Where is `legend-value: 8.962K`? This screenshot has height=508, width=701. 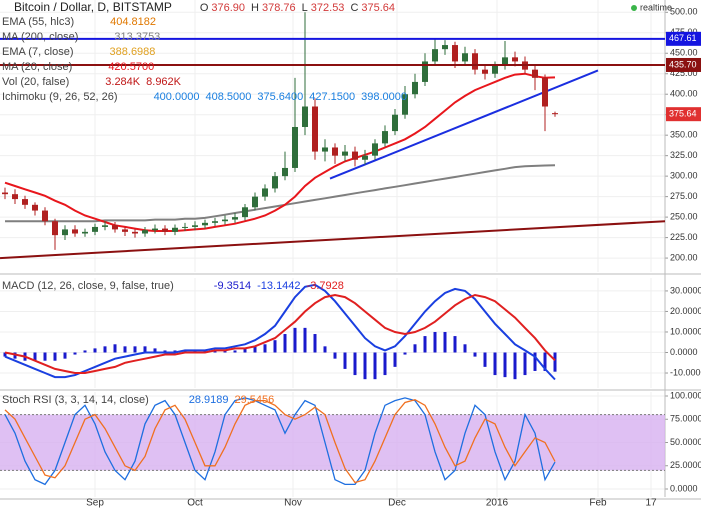
legend-value: 8.962K is located at coordinates (164, 82).